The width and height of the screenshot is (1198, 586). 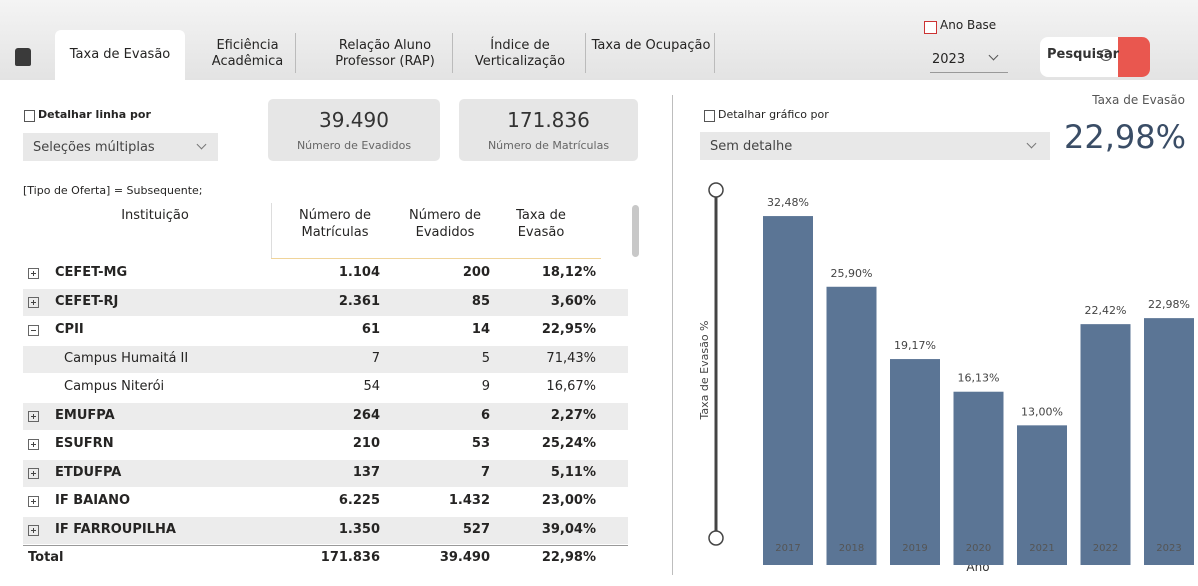 I want to click on app-icon, so click(x=23, y=57).